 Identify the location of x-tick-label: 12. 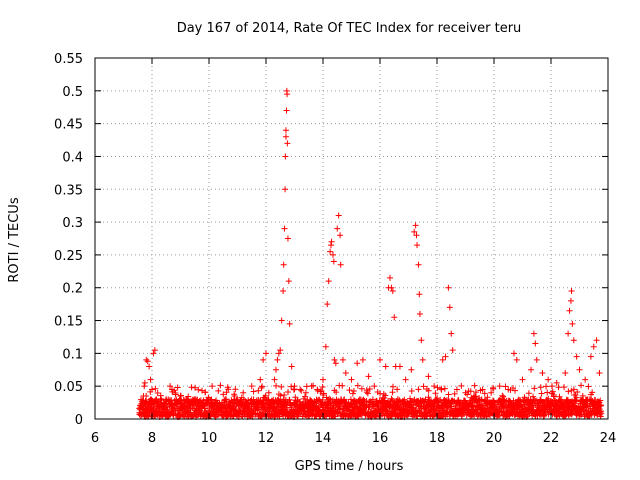
(266, 438).